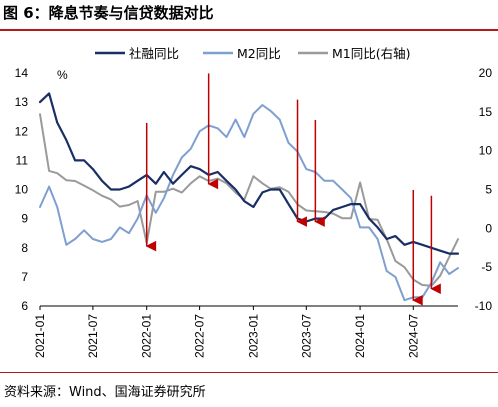 Image resolution: width=498 pixels, height=407 pixels. Describe the element at coordinates (24, 277) in the screenshot. I see `left-tick-label: 7` at that location.